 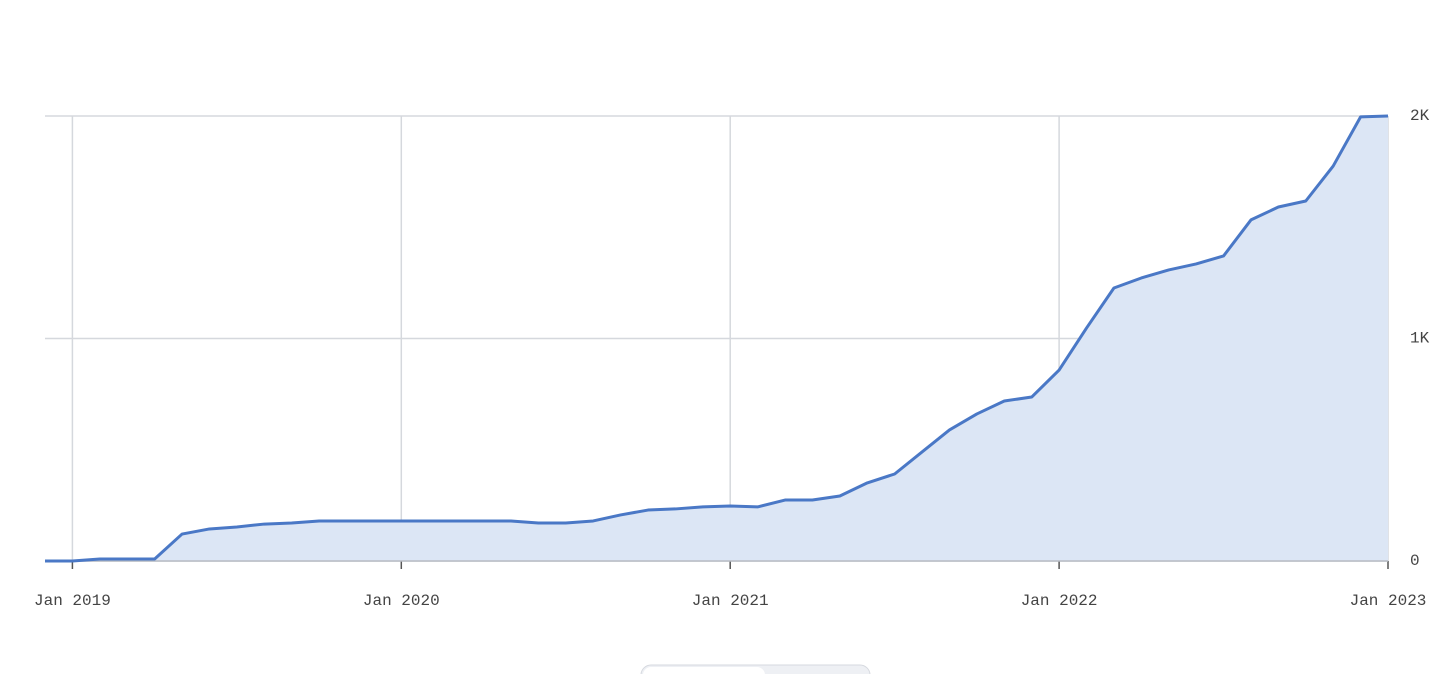 What do you see at coordinates (401, 601) in the screenshot?
I see `x-tick-label: Jan 2020` at bounding box center [401, 601].